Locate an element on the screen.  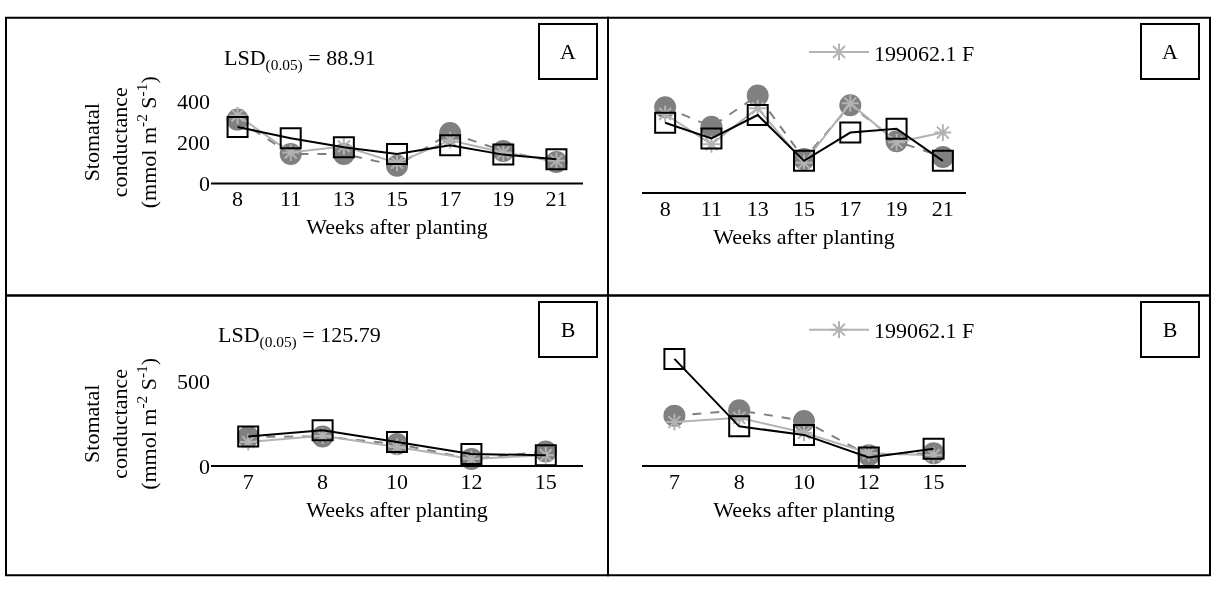
text: LSD$_{(0.05)}$ = 88.91 is located at coordinates (300, 59).